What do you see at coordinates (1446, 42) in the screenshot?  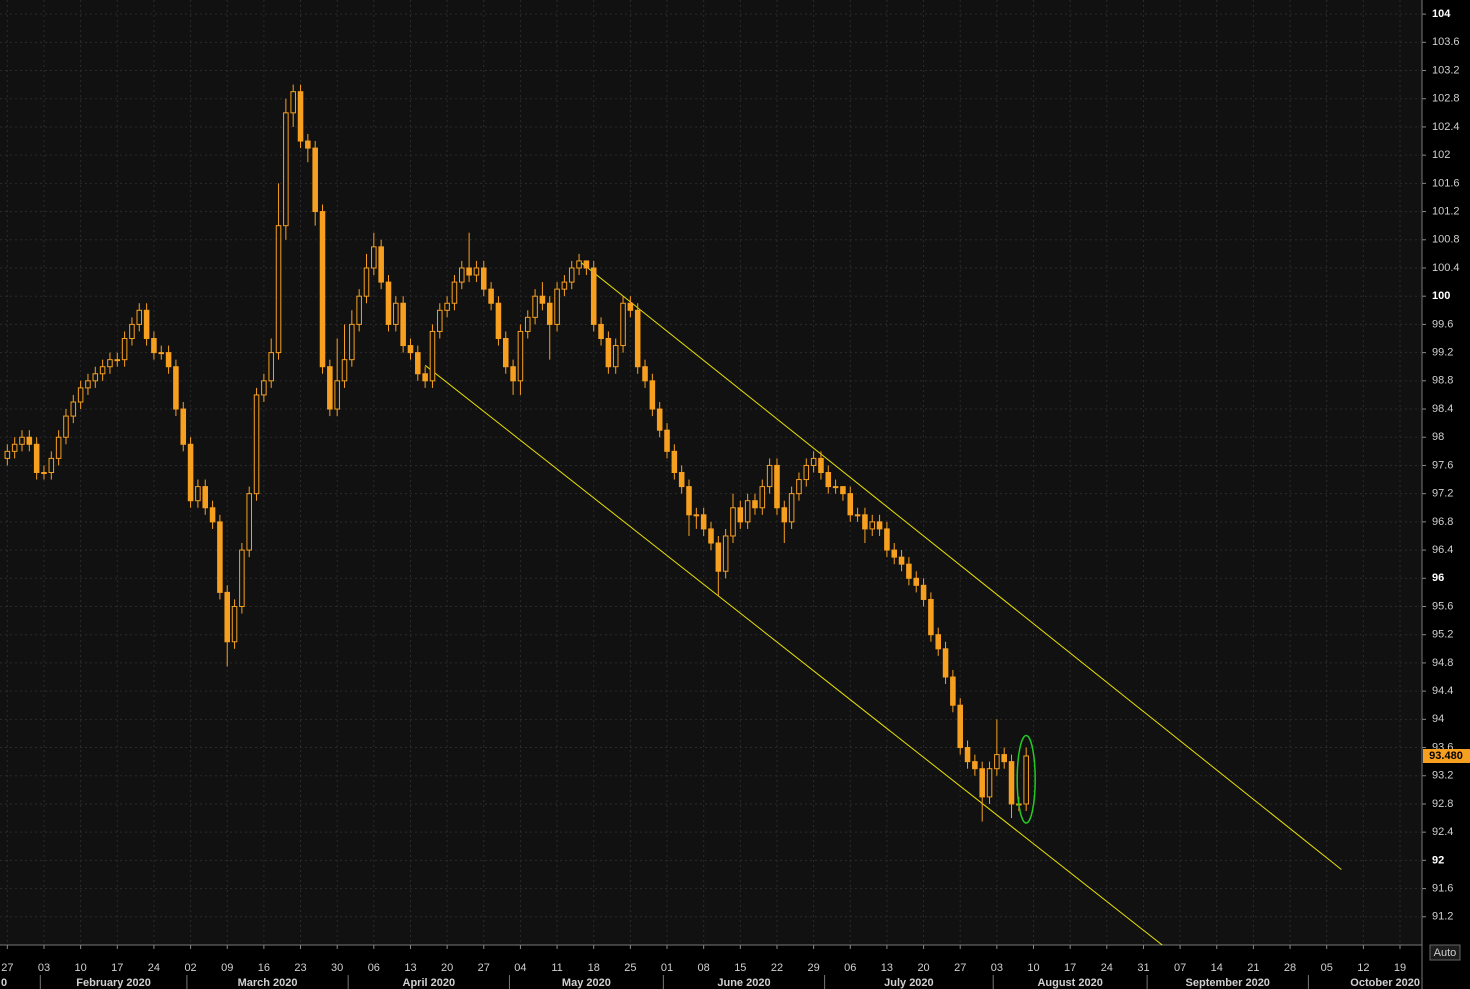 I see `y-tick-label: 103.6` at bounding box center [1446, 42].